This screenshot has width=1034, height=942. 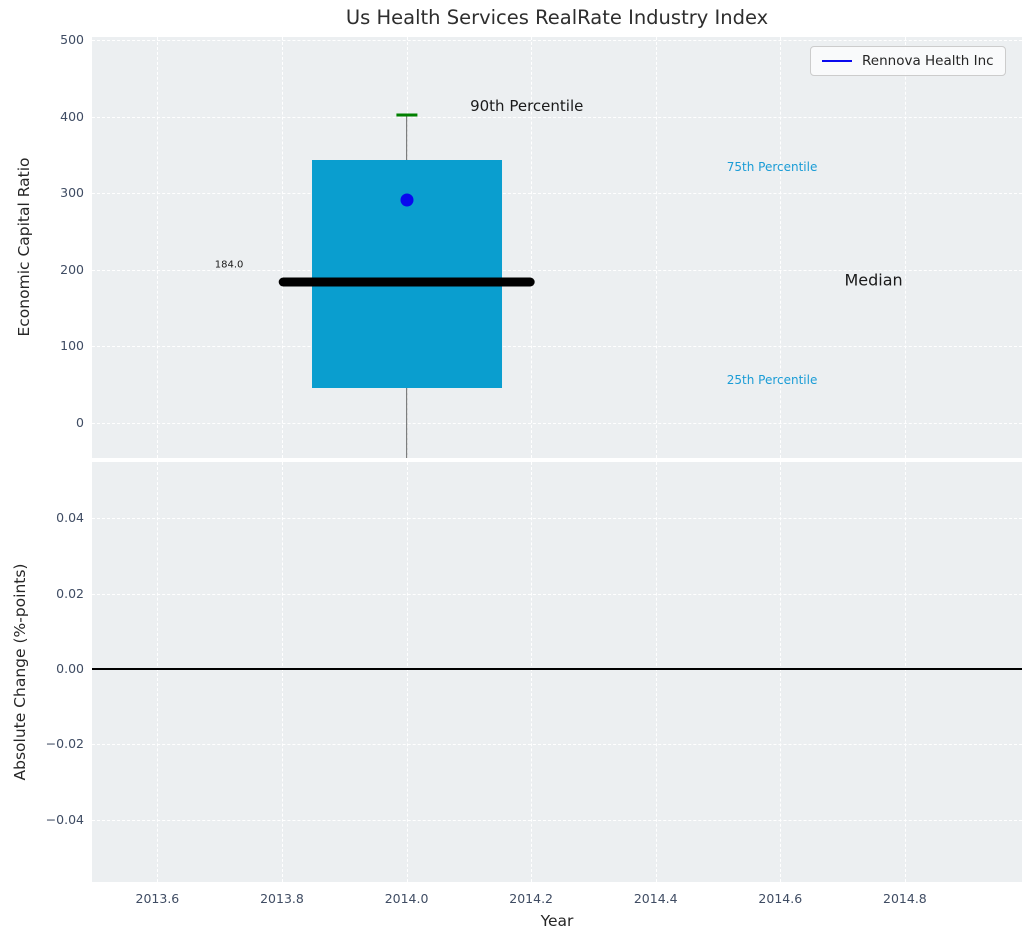 I want to click on legend-line-sample, so click(x=837, y=61).